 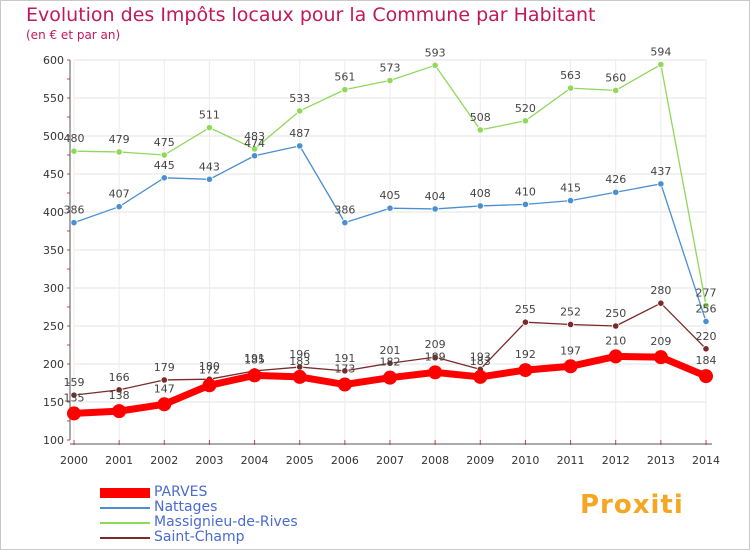 What do you see at coordinates (660, 341) in the screenshot?
I see `data-label-parves: 209` at bounding box center [660, 341].